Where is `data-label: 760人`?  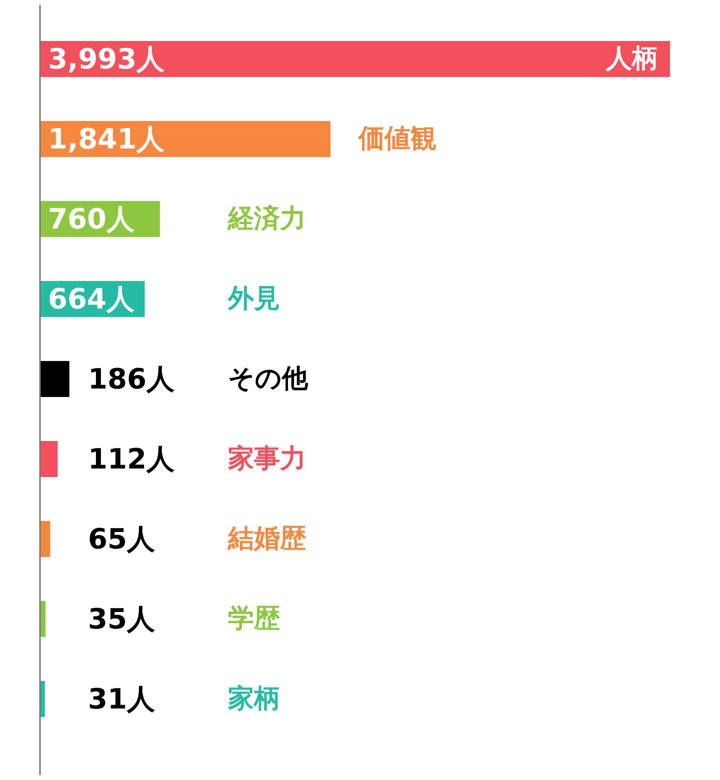 data-label: 760人 is located at coordinates (92, 219).